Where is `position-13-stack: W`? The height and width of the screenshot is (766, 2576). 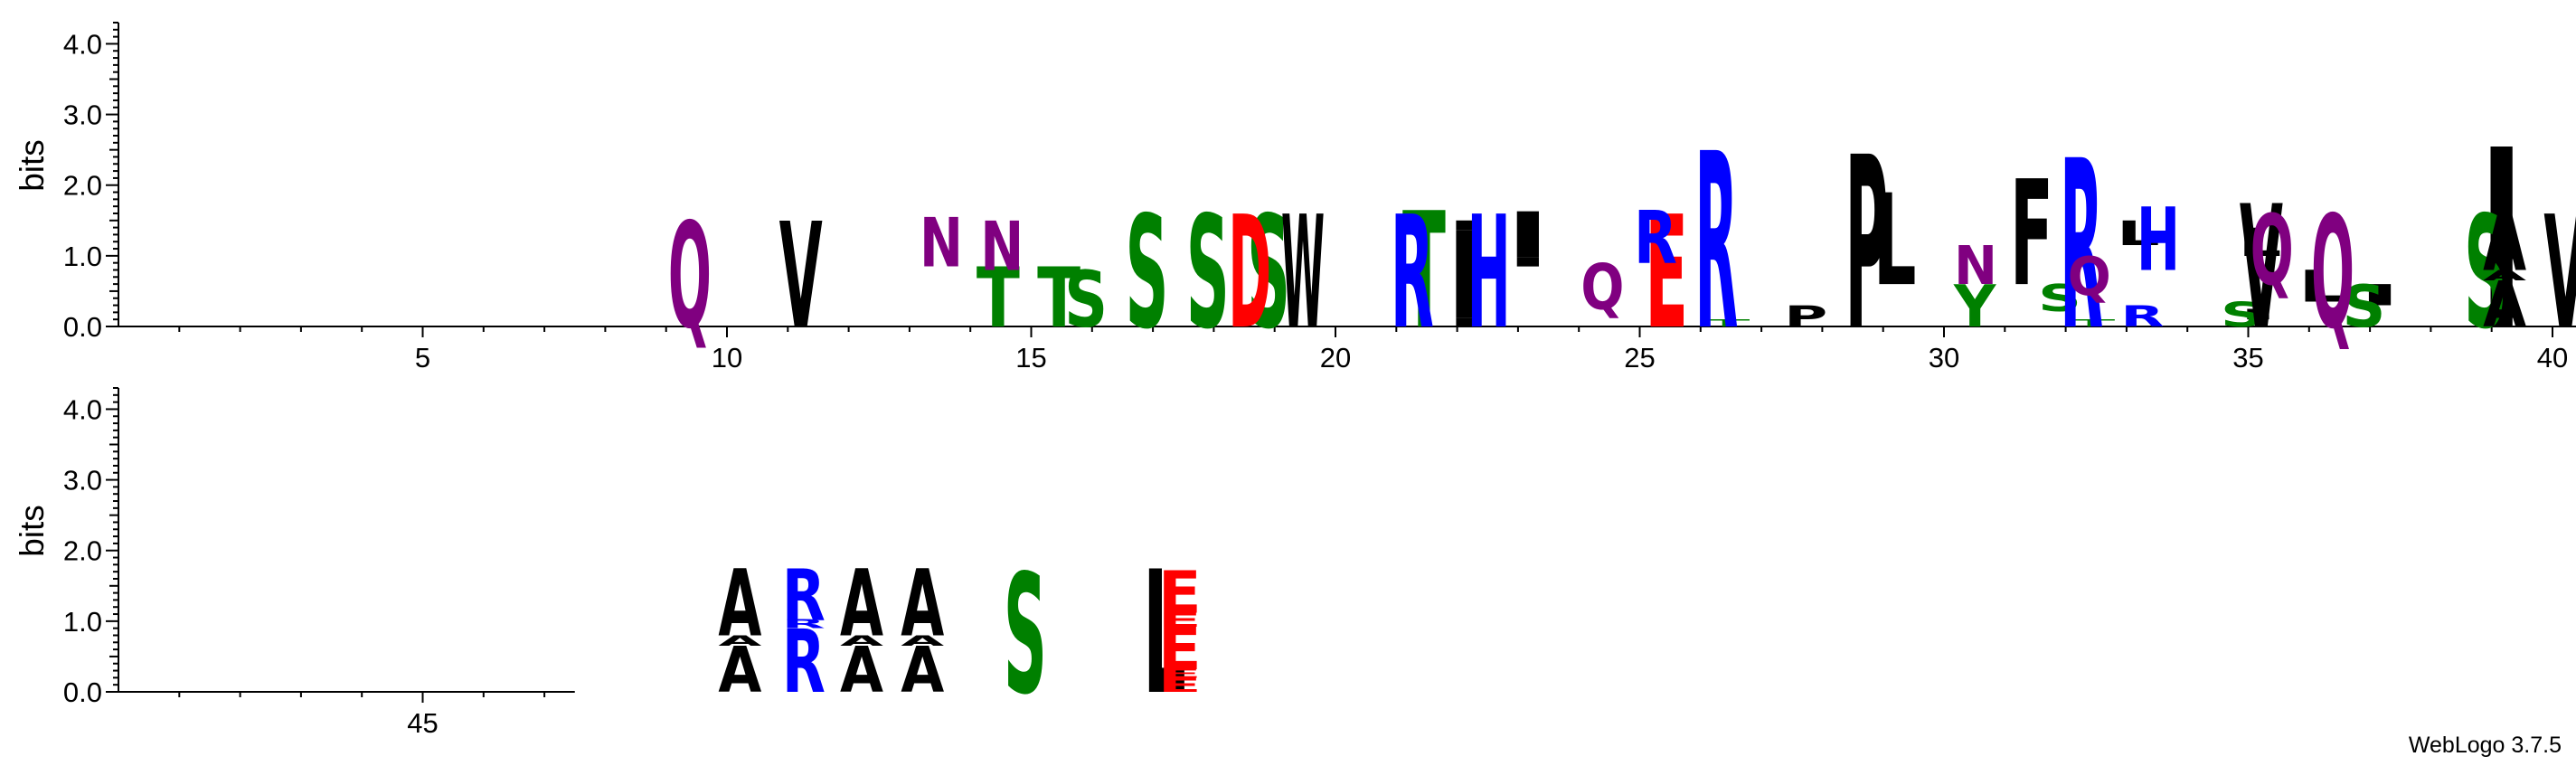 position-13-stack: W is located at coordinates (1303, 274).